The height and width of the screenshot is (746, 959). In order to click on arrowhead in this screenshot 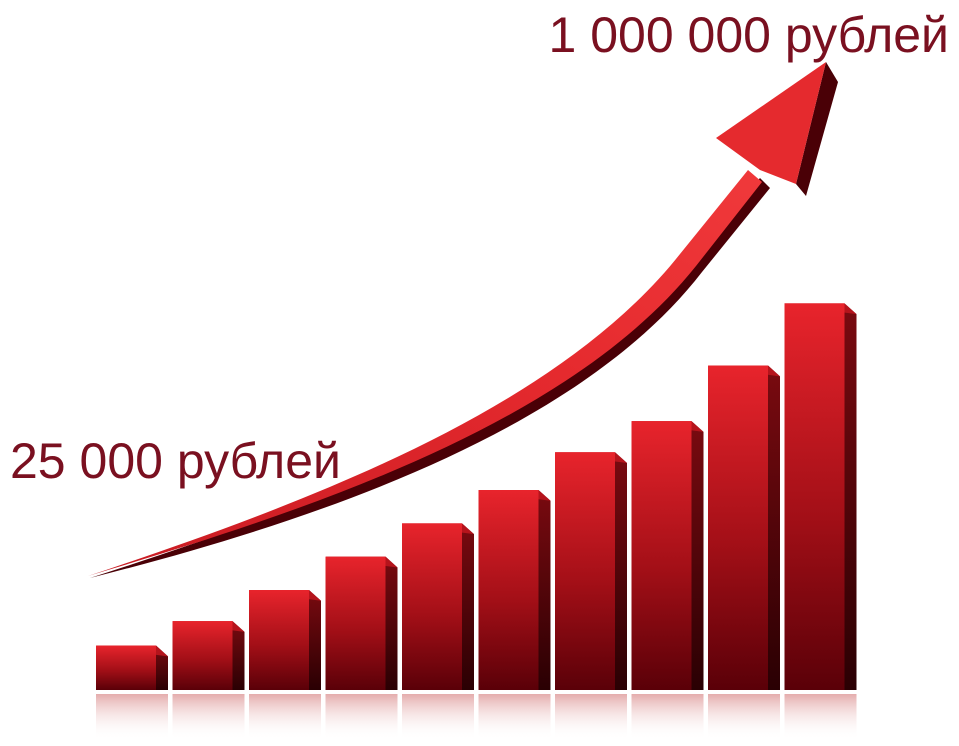, I will do `click(771, 123)`.